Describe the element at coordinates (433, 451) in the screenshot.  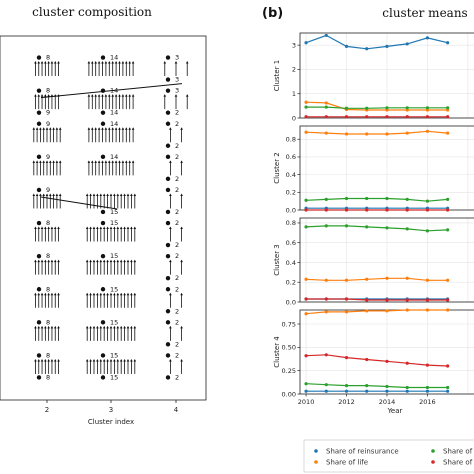
I see `legend-marker-no` at that location.